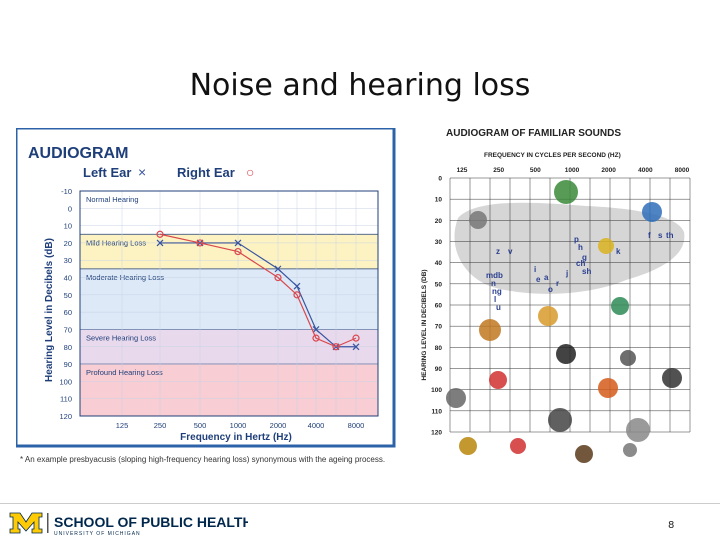  What do you see at coordinates (456, 398) in the screenshot?
I see `truck-icon` at bounding box center [456, 398].